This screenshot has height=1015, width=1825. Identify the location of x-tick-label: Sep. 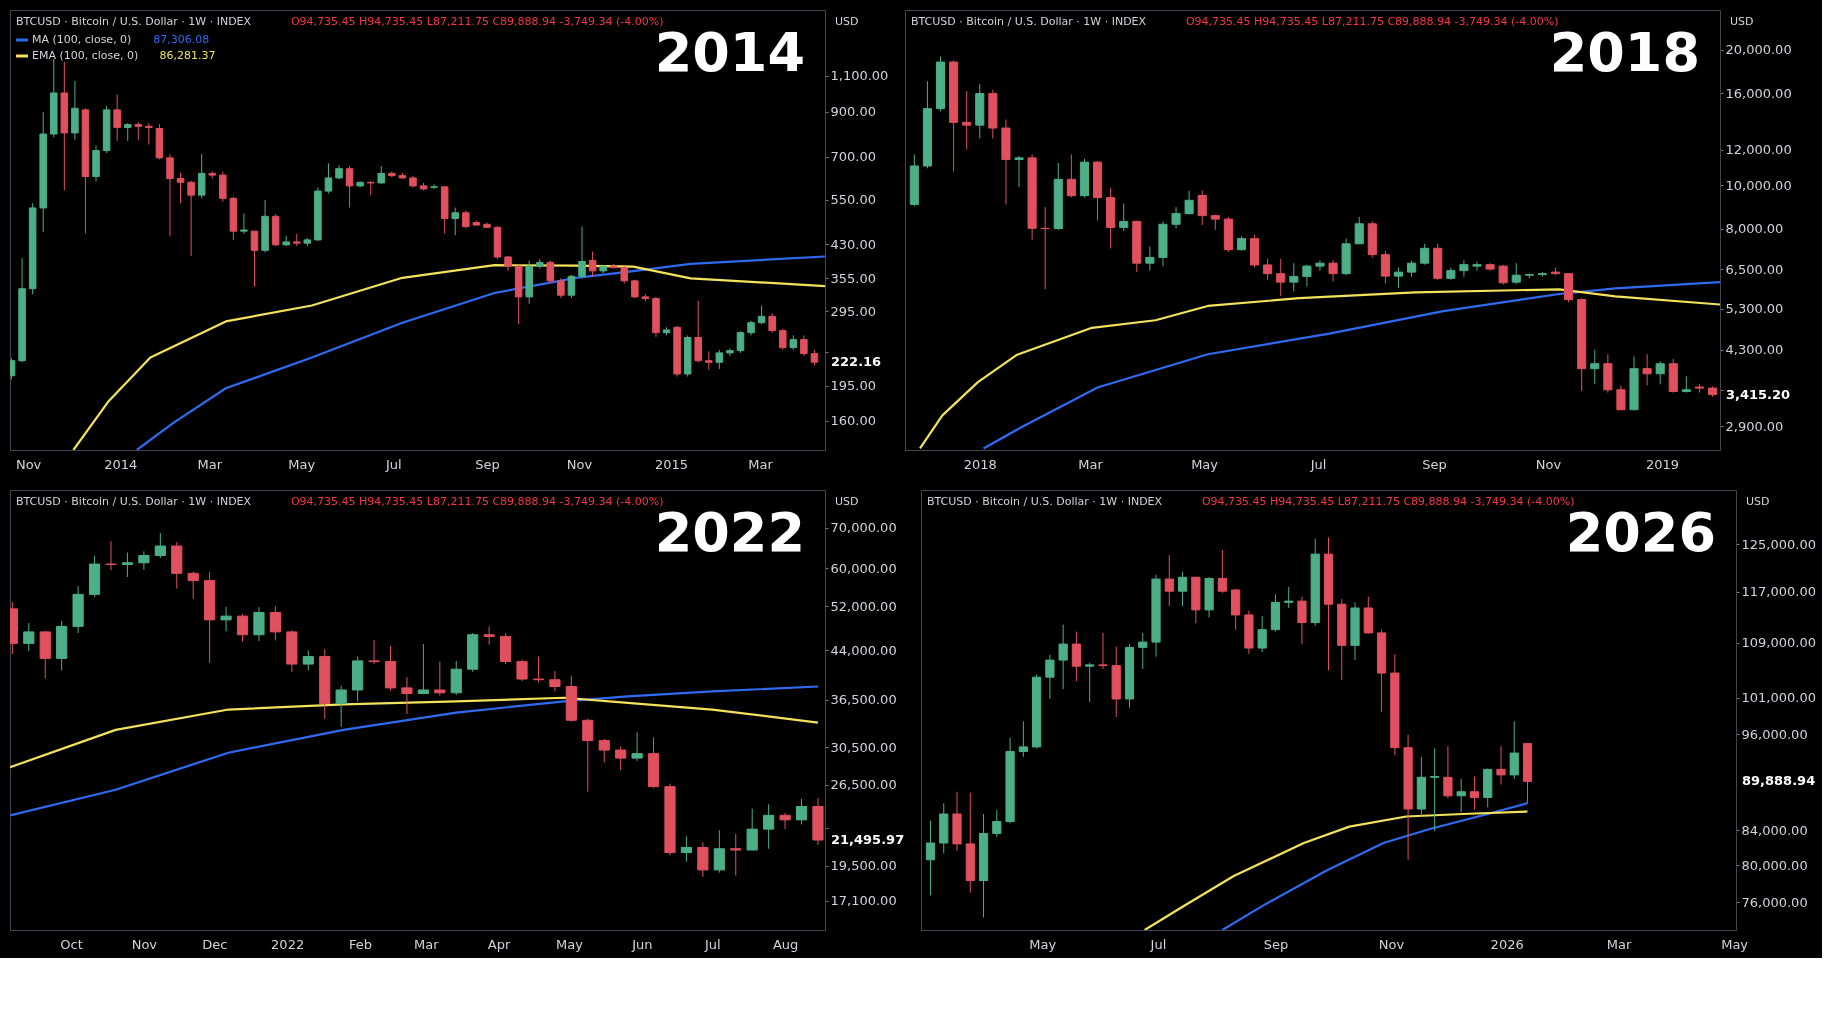
(1276, 944).